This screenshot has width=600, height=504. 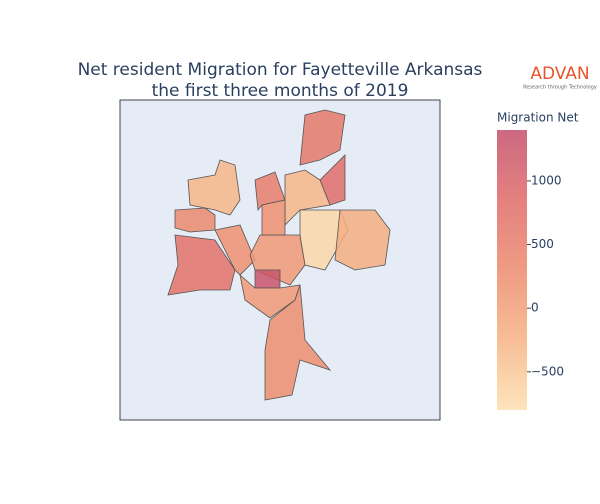 What do you see at coordinates (547, 371) in the screenshot?
I see `colorbar-tick-label: −500` at bounding box center [547, 371].